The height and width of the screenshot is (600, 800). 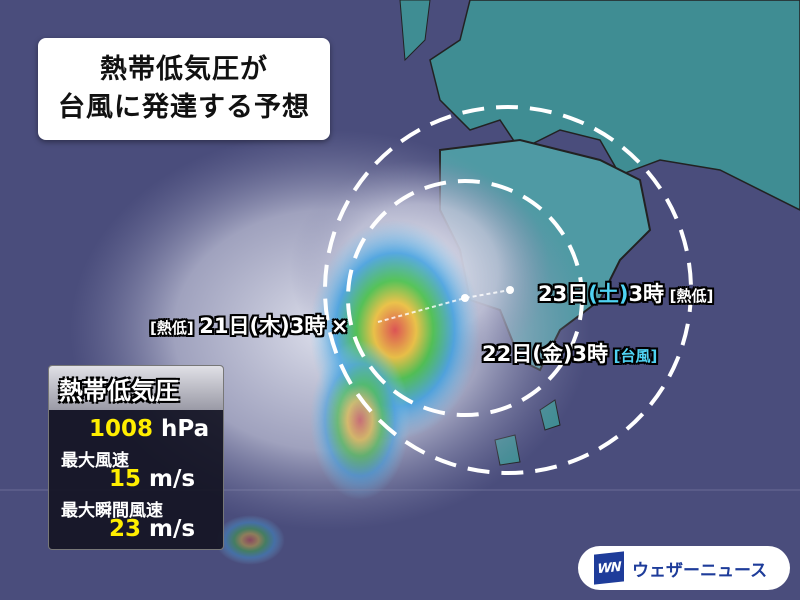 What do you see at coordinates (112, 511) in the screenshot?
I see `max-gust-label: 最大瞬間風速` at bounding box center [112, 511].